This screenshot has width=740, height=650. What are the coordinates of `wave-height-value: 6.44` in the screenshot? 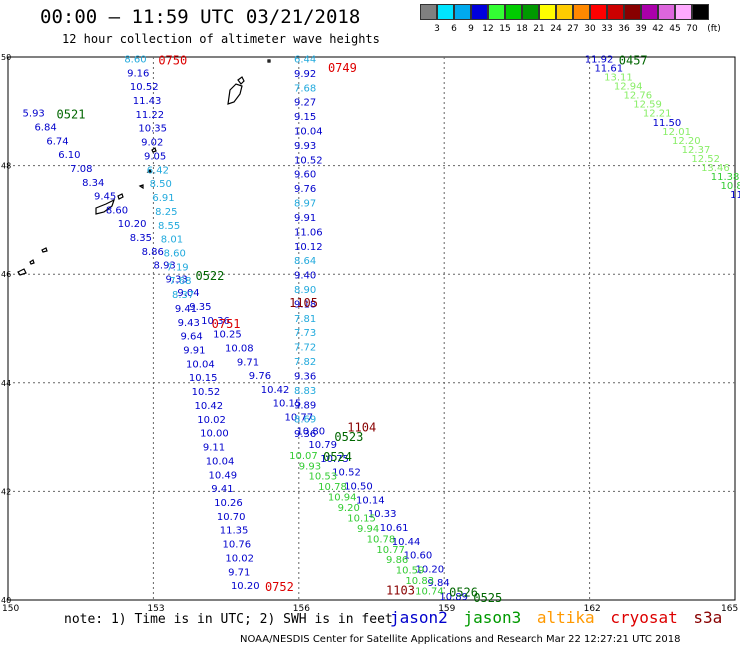 It's located at (305, 59).